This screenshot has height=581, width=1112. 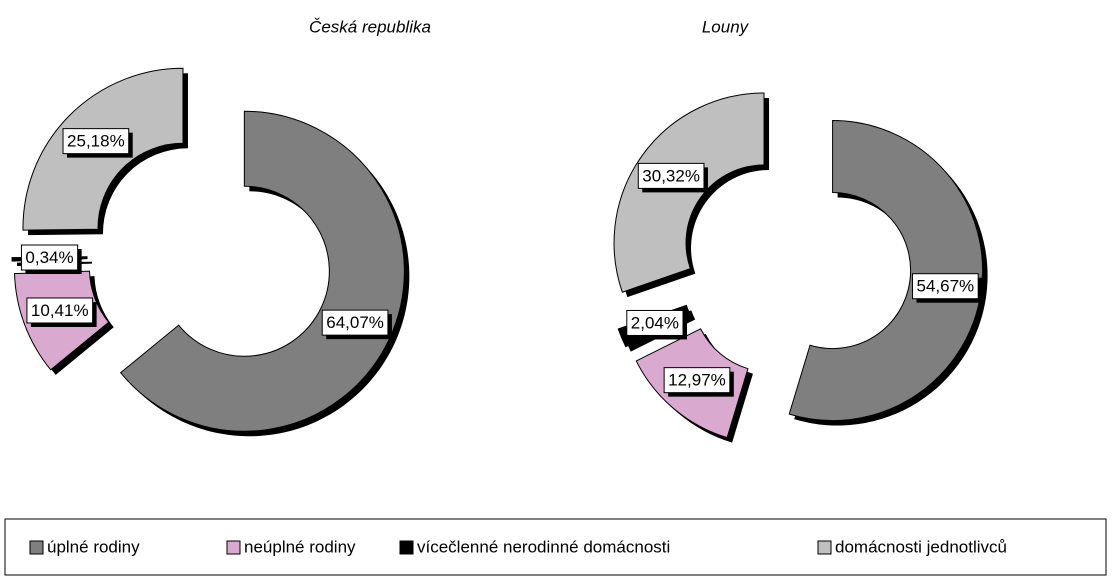 I want to click on data-label: 10,41%, so click(x=60, y=310).